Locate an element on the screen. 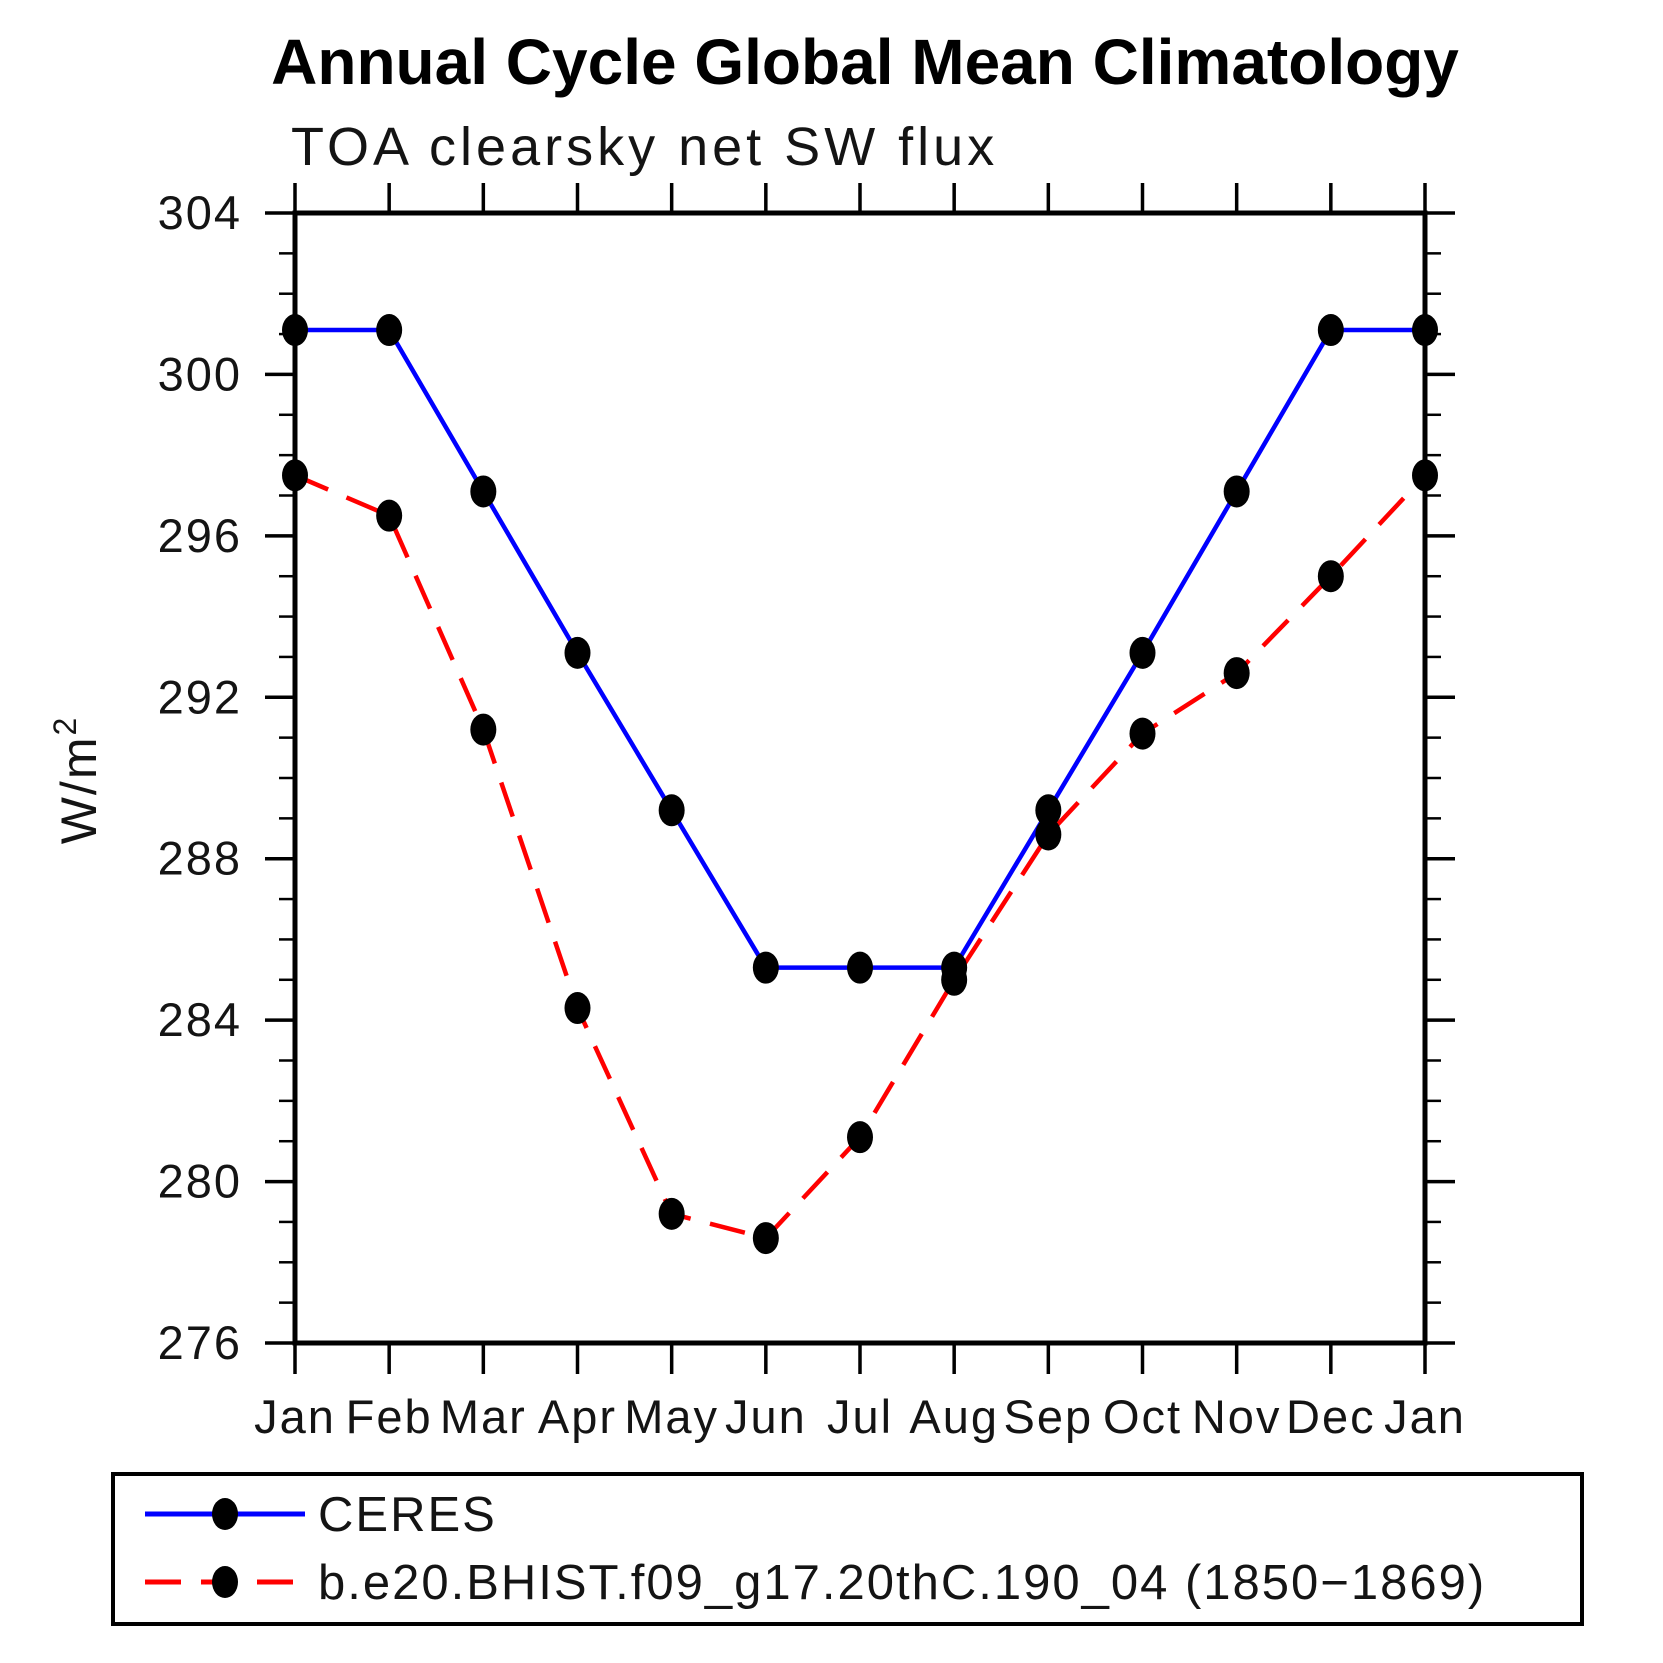 The image size is (1663, 1663). chart-subtitle: TOA clearsky net SW flux is located at coordinates (644, 147).